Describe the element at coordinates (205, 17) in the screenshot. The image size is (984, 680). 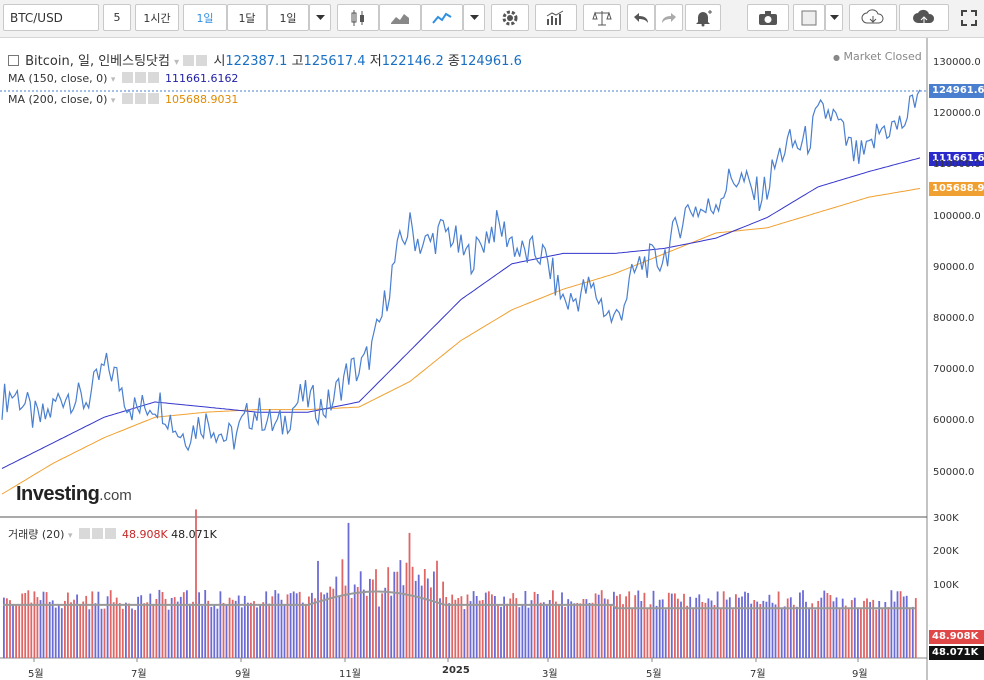
I see `interval-1day-button: 1일` at that location.